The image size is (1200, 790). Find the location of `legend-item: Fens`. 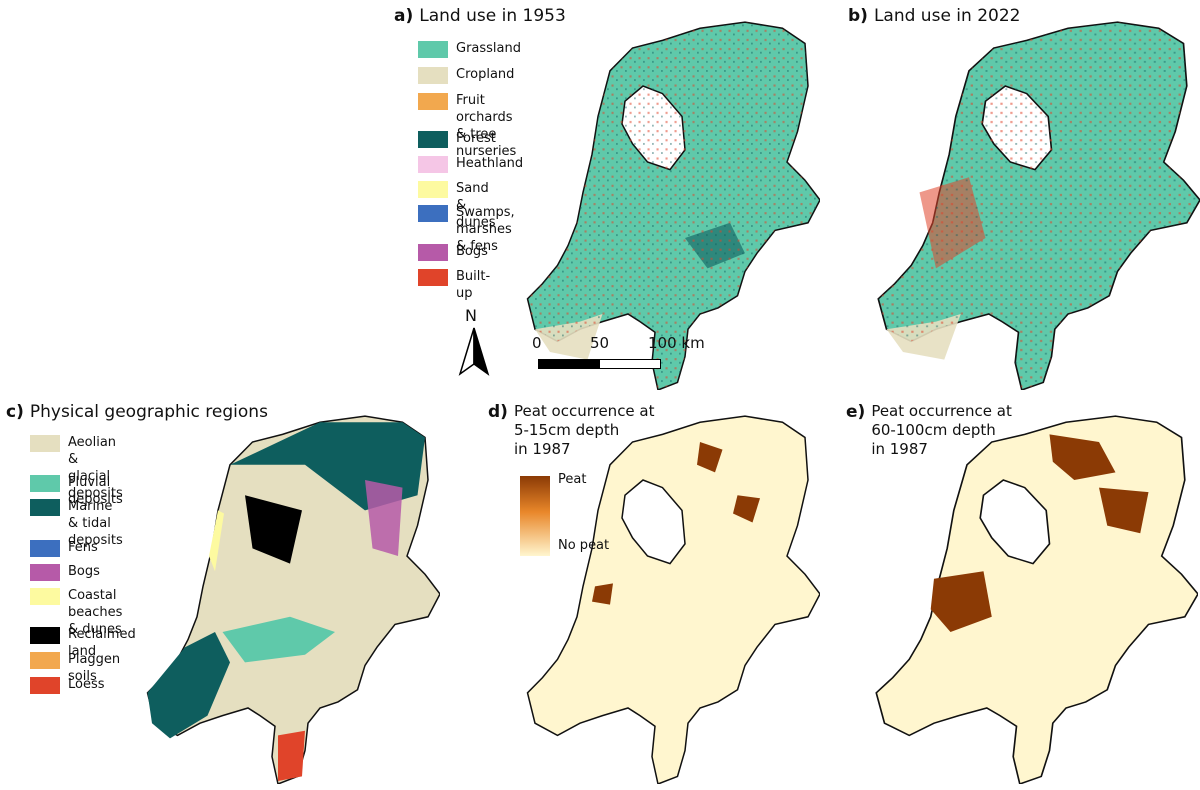

legend-item: Fens is located at coordinates (64, 548).